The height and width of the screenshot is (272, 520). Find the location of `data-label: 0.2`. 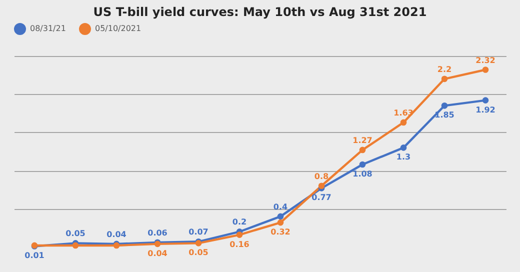

data-label: 0.2 is located at coordinates (239, 222).